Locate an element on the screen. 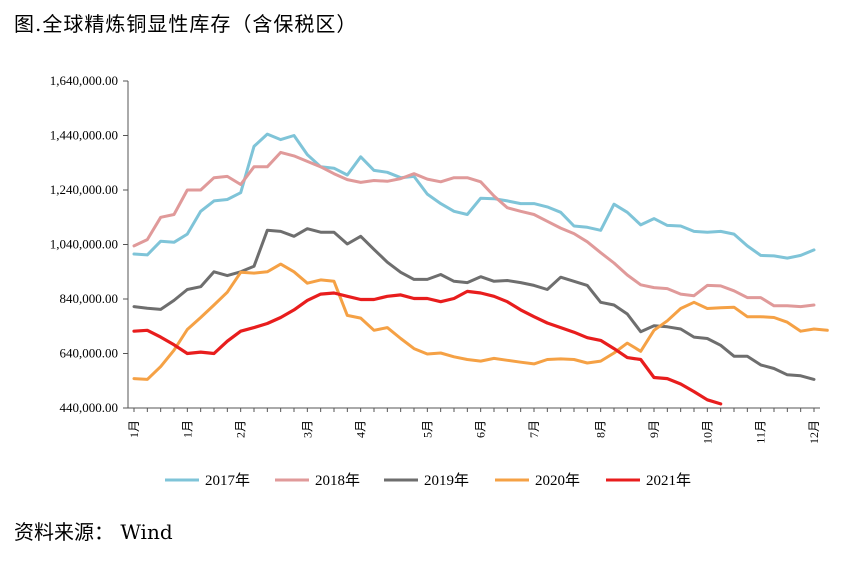 Image resolution: width=862 pixels, height=581 pixels. x-tick-label: 8月 is located at coordinates (601, 429).